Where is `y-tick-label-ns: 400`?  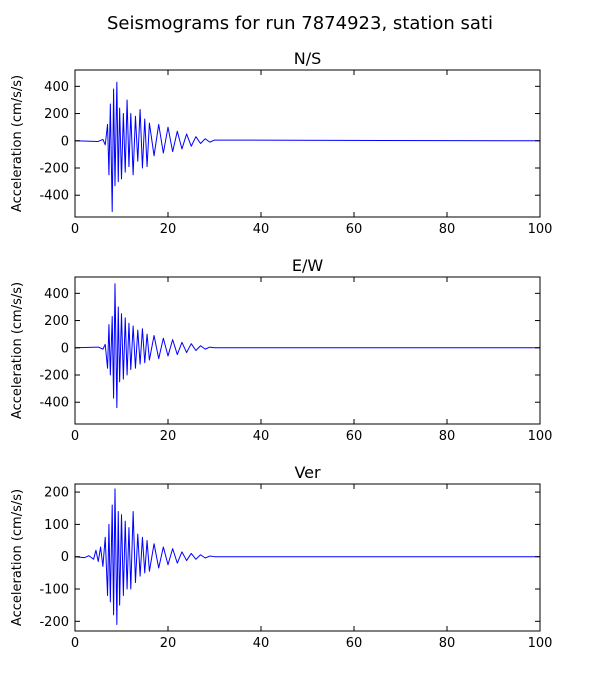 y-tick-label-ns: 400 is located at coordinates (56, 87).